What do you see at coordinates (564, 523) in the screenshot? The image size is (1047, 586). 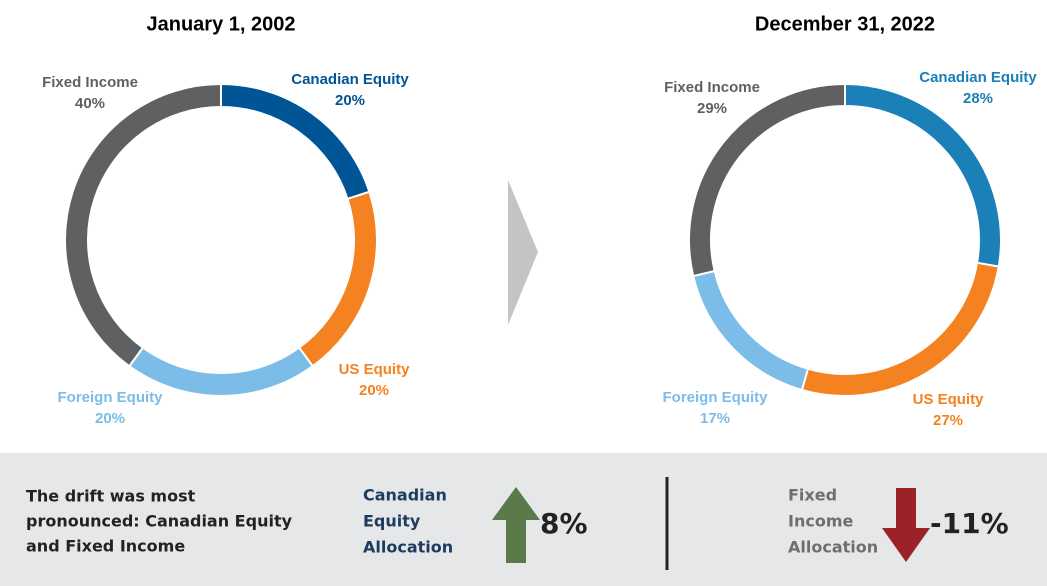 I see `change-value: 8%` at bounding box center [564, 523].